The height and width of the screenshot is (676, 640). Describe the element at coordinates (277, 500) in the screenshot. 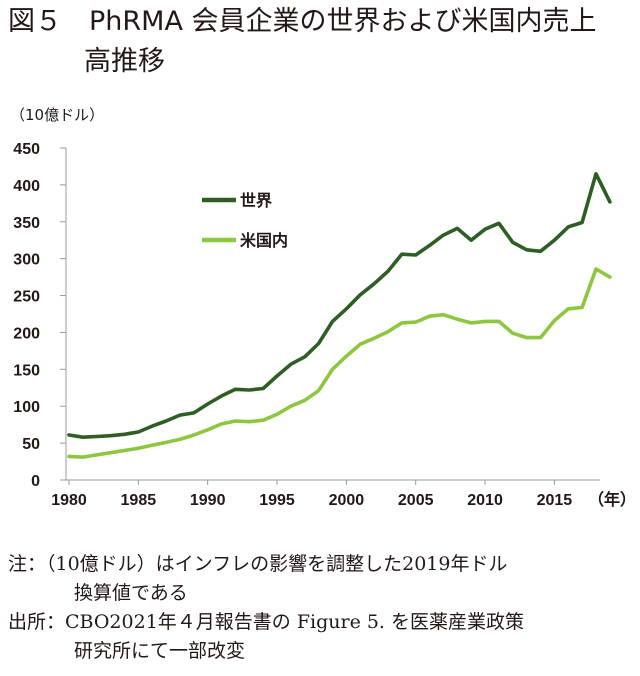

I see `x-tick-label: 1995` at that location.